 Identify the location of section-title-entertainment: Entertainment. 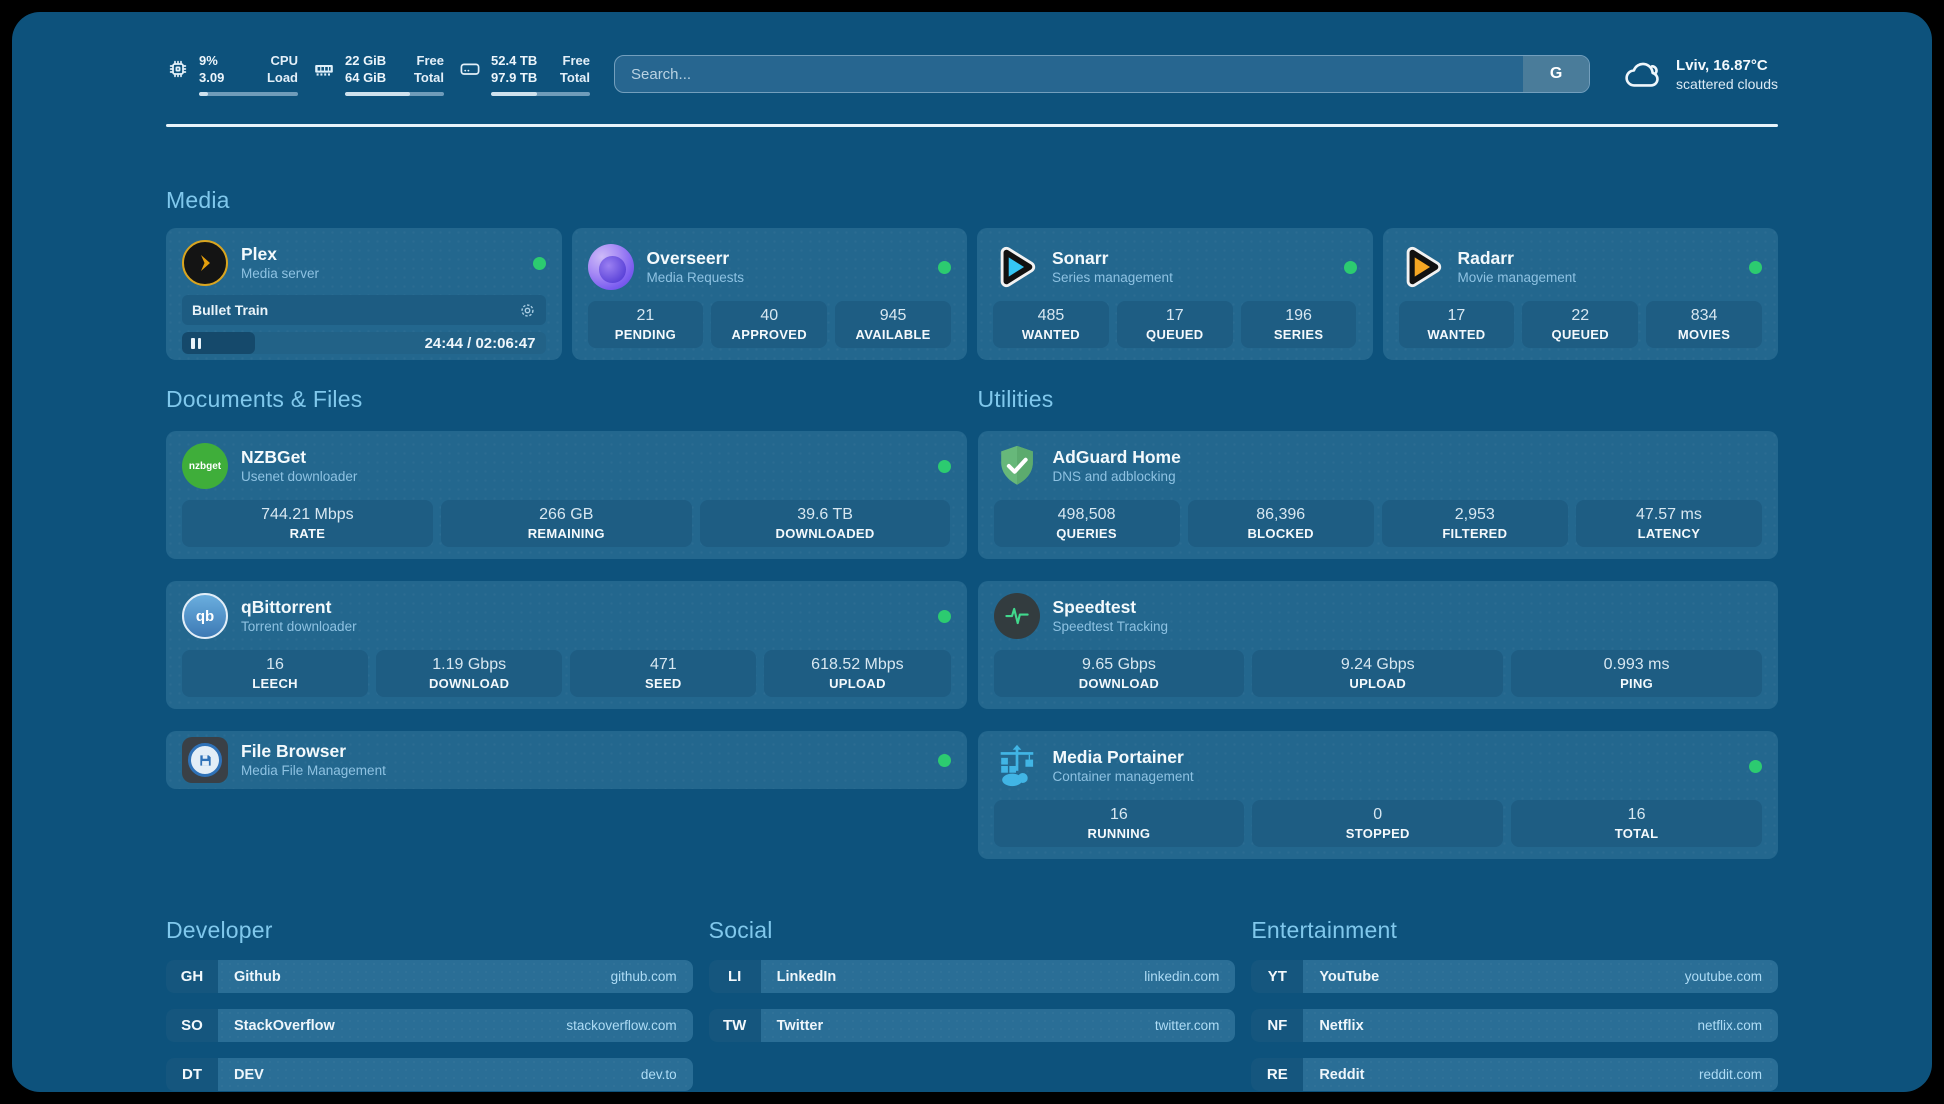
(1324, 930).